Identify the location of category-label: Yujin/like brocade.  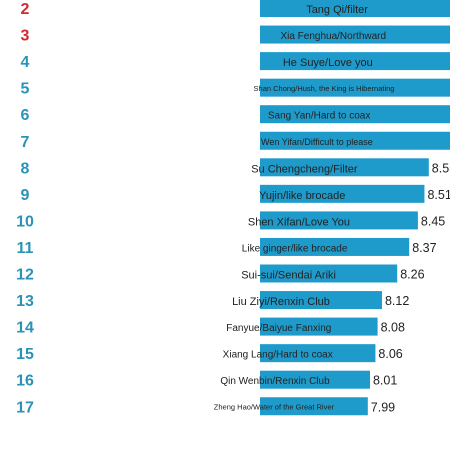
(302, 196).